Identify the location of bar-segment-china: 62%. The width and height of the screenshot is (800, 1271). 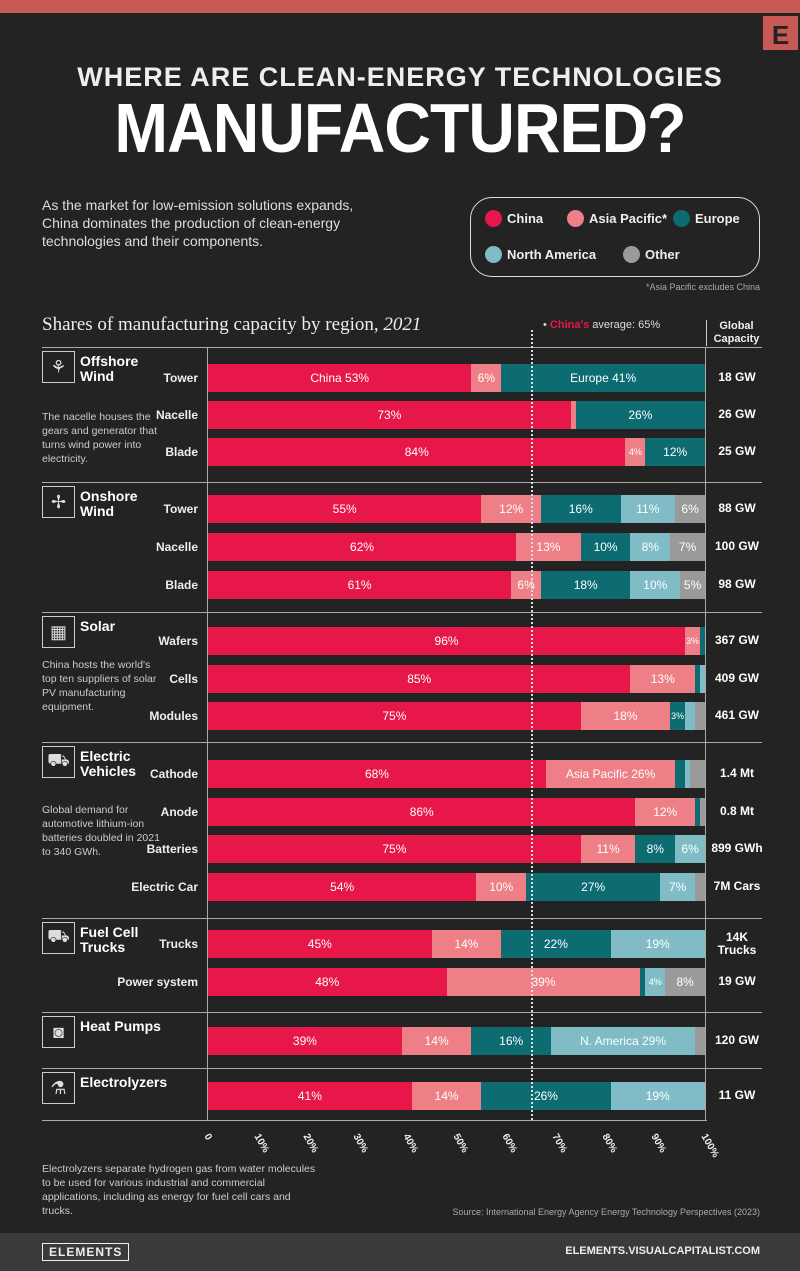
(362, 547).